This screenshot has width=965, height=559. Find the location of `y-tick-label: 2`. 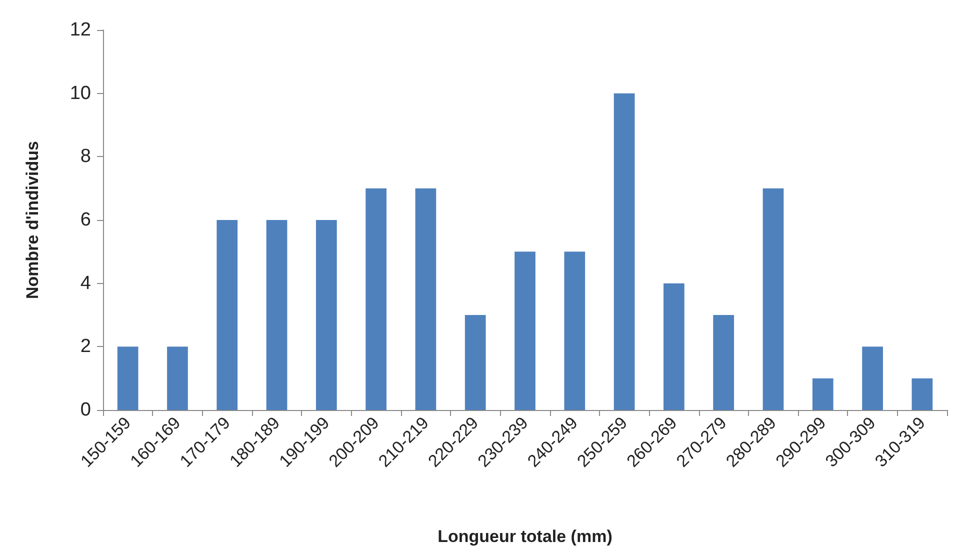

y-tick-label: 2 is located at coordinates (85, 347).